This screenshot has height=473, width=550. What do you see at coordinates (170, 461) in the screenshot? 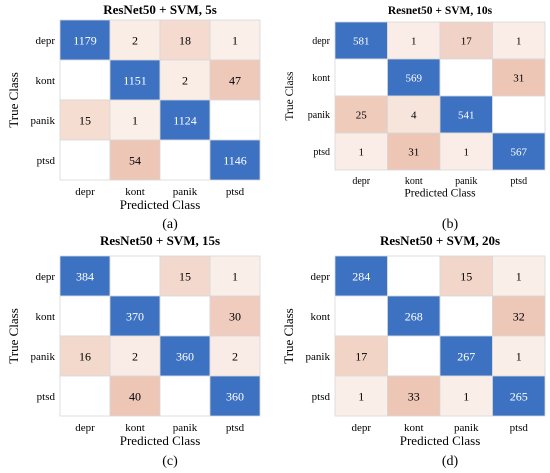
I see `subfigure-caption: (c)` at bounding box center [170, 461].